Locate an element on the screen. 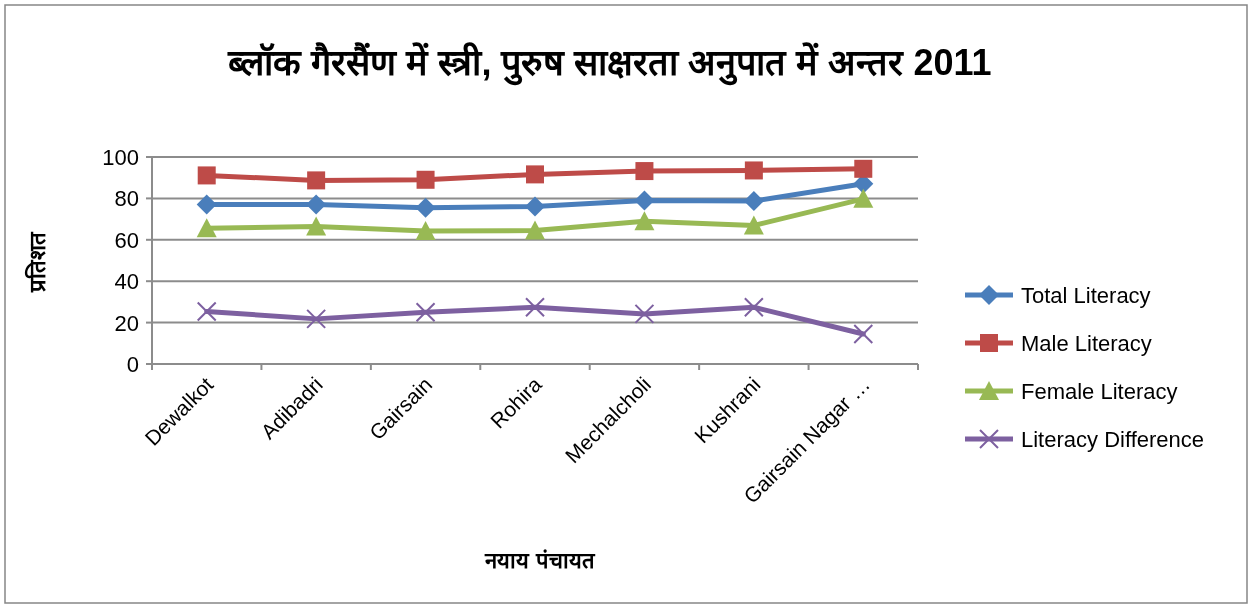 The image size is (1252, 608). y-tick-label: 40 is located at coordinates (126, 282).